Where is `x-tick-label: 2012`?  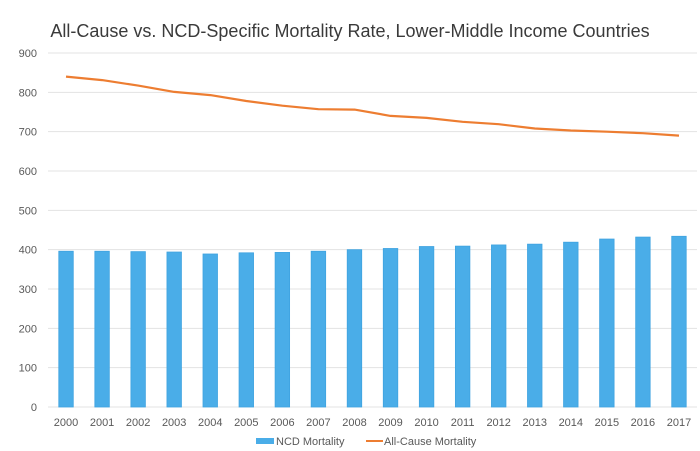 x-tick-label: 2012 is located at coordinates (498, 423).